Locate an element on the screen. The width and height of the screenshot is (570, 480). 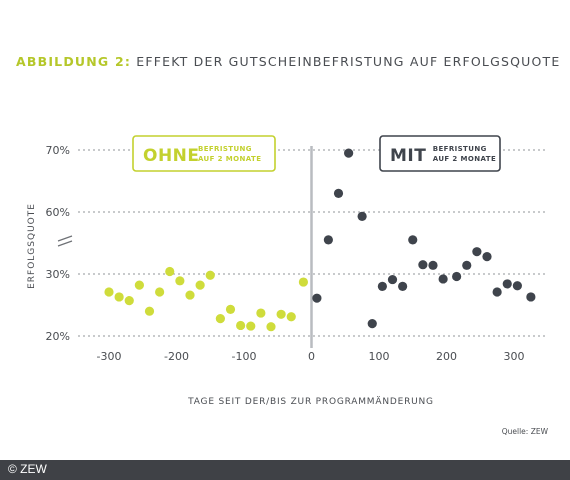
group-badge-title: MIT is located at coordinates (408, 156).